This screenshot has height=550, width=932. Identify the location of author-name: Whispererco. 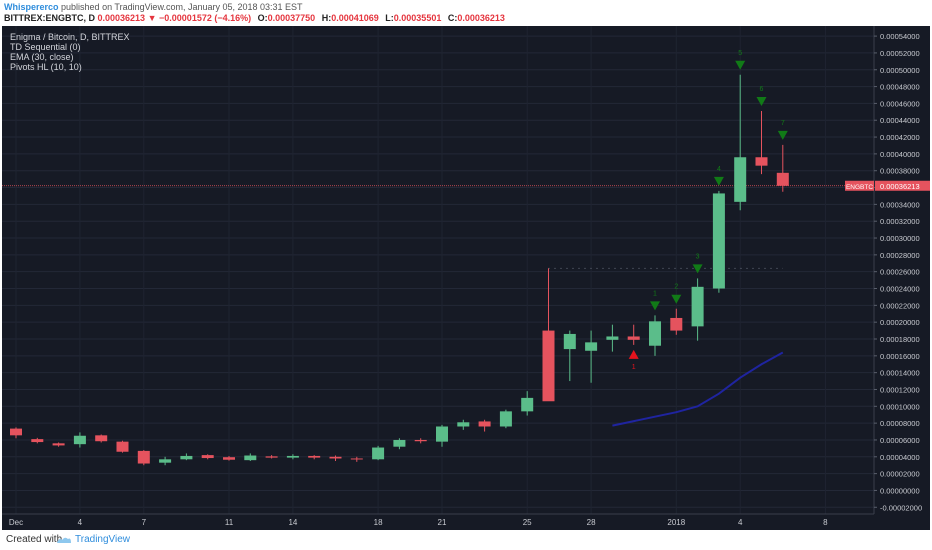
(31, 7).